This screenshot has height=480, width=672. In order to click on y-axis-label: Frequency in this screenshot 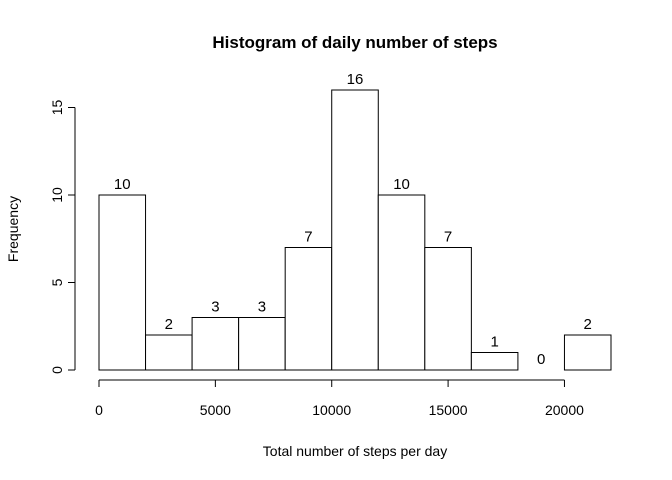, I will do `click(13, 229)`.